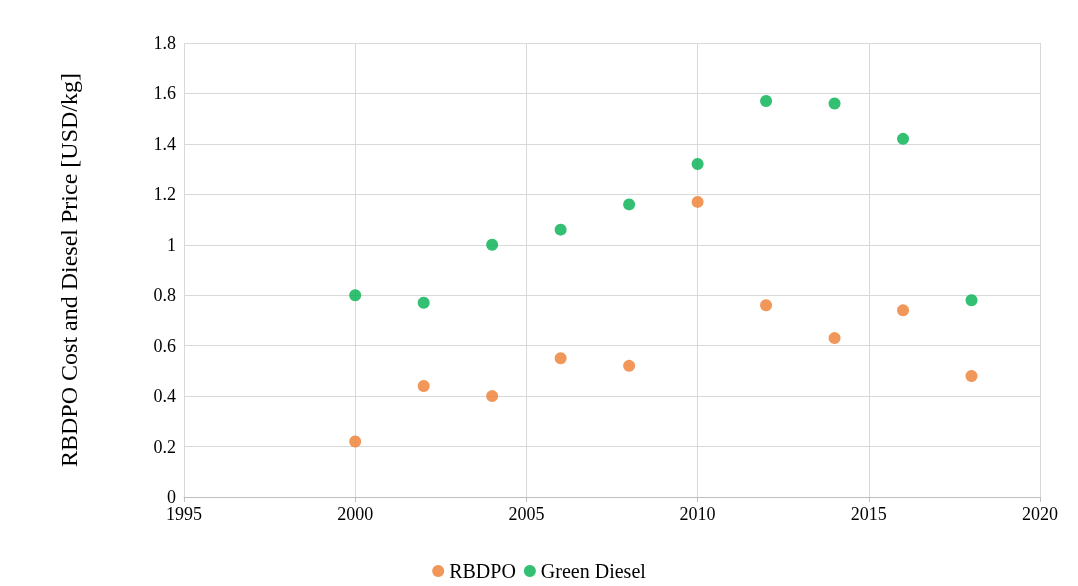 Image resolution: width=1078 pixels, height=586 pixels. Describe the element at coordinates (482, 571) in the screenshot. I see `legend-label: RBDPO` at that location.